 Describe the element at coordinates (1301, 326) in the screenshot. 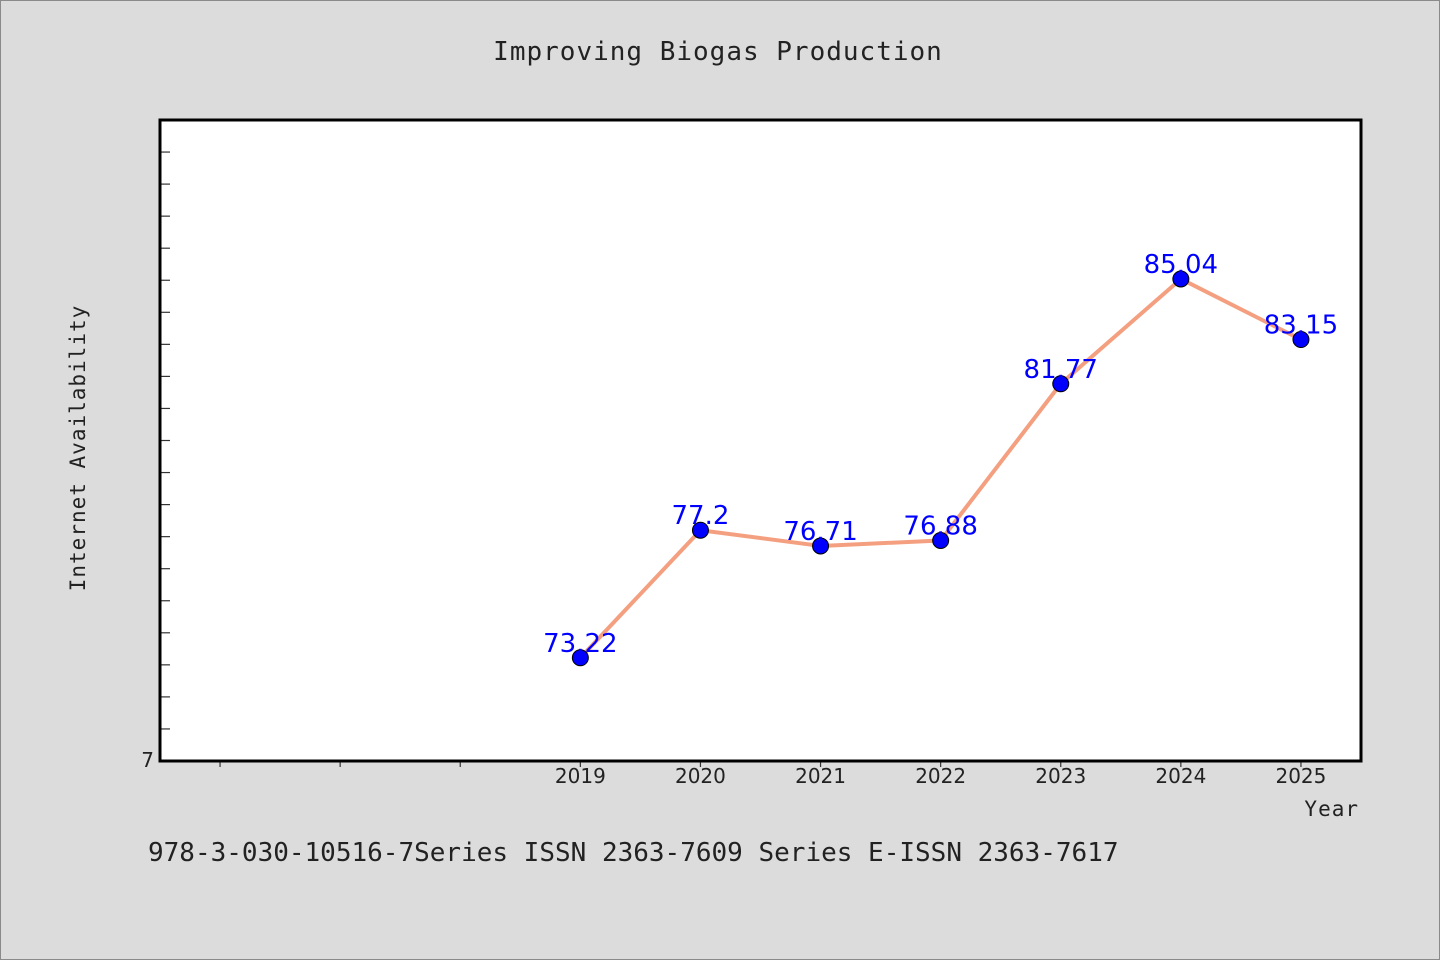

I see `data-label: 83.15` at that location.